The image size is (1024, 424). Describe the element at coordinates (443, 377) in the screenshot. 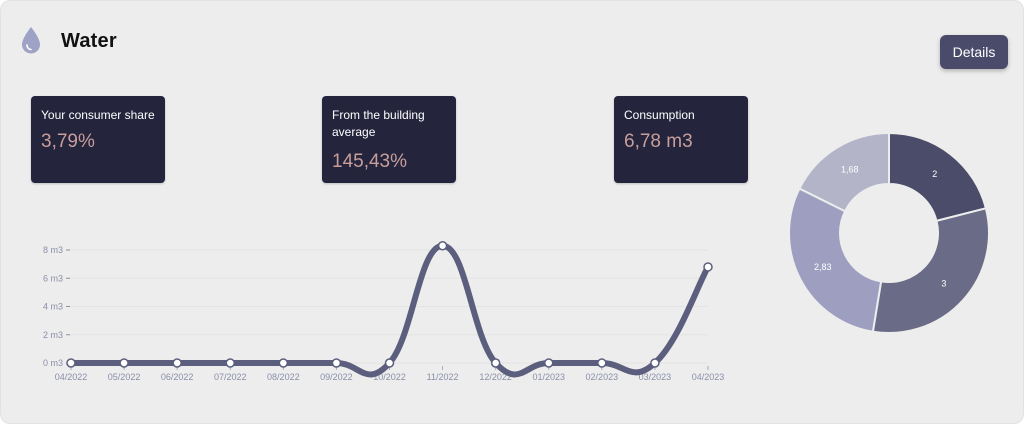

I see `x-tick-label: 11/2022` at that location.